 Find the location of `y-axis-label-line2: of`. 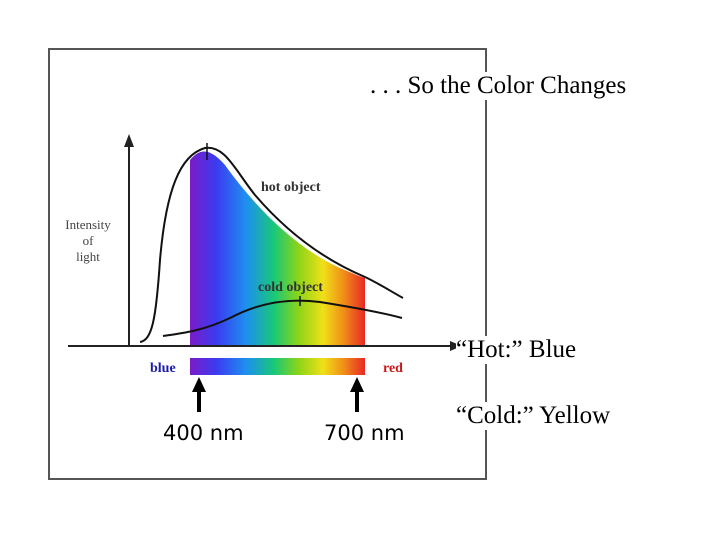

y-axis-label-line2: of is located at coordinates (89, 240).